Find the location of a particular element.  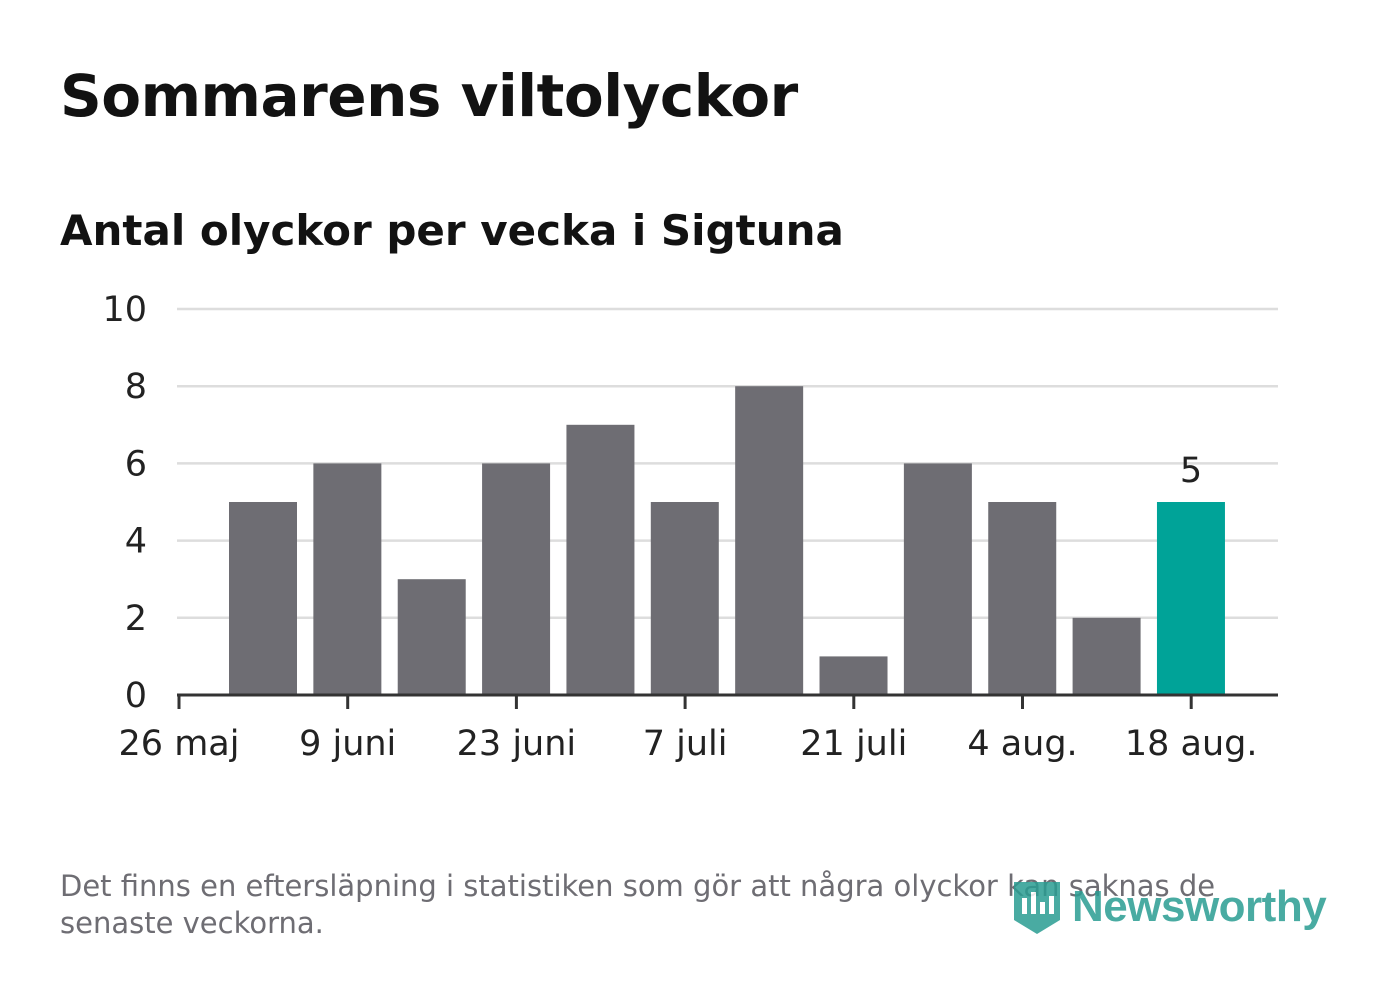

y-tick-label: 2 is located at coordinates (136, 619).